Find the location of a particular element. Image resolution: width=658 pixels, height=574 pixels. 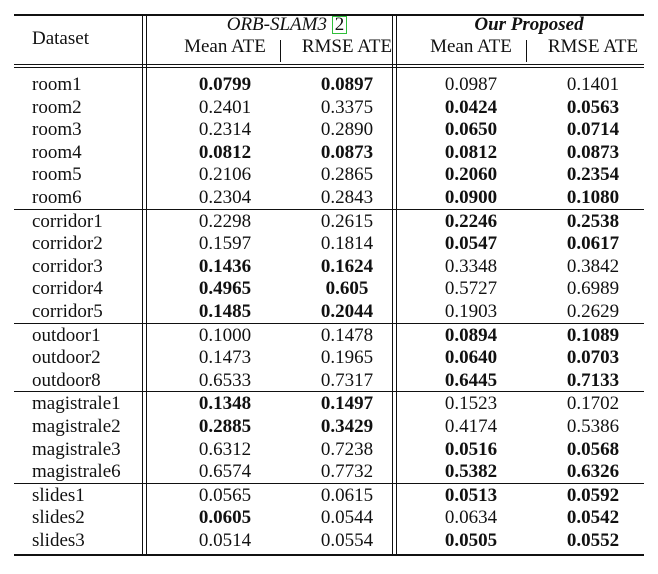

dataset-name: room1 is located at coordinates (57, 84).